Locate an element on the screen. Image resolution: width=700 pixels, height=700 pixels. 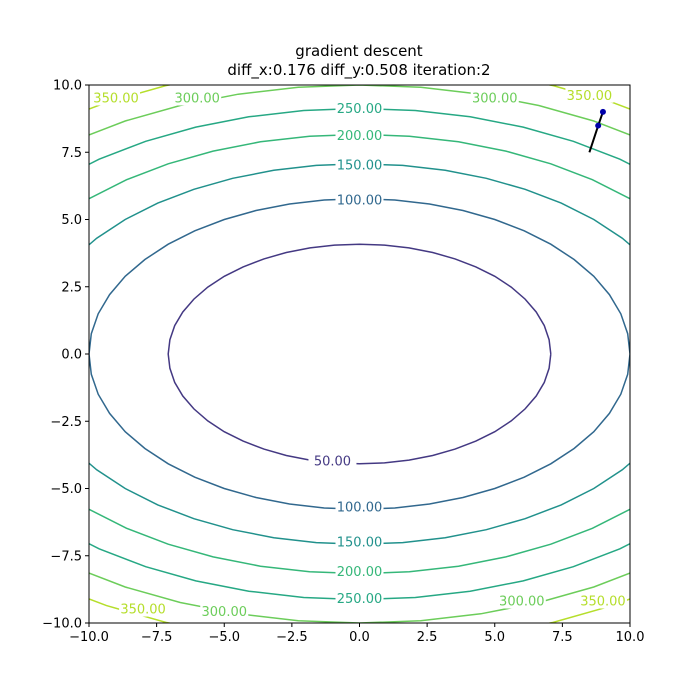
x-tick-label: −2.5 is located at coordinates (292, 637).